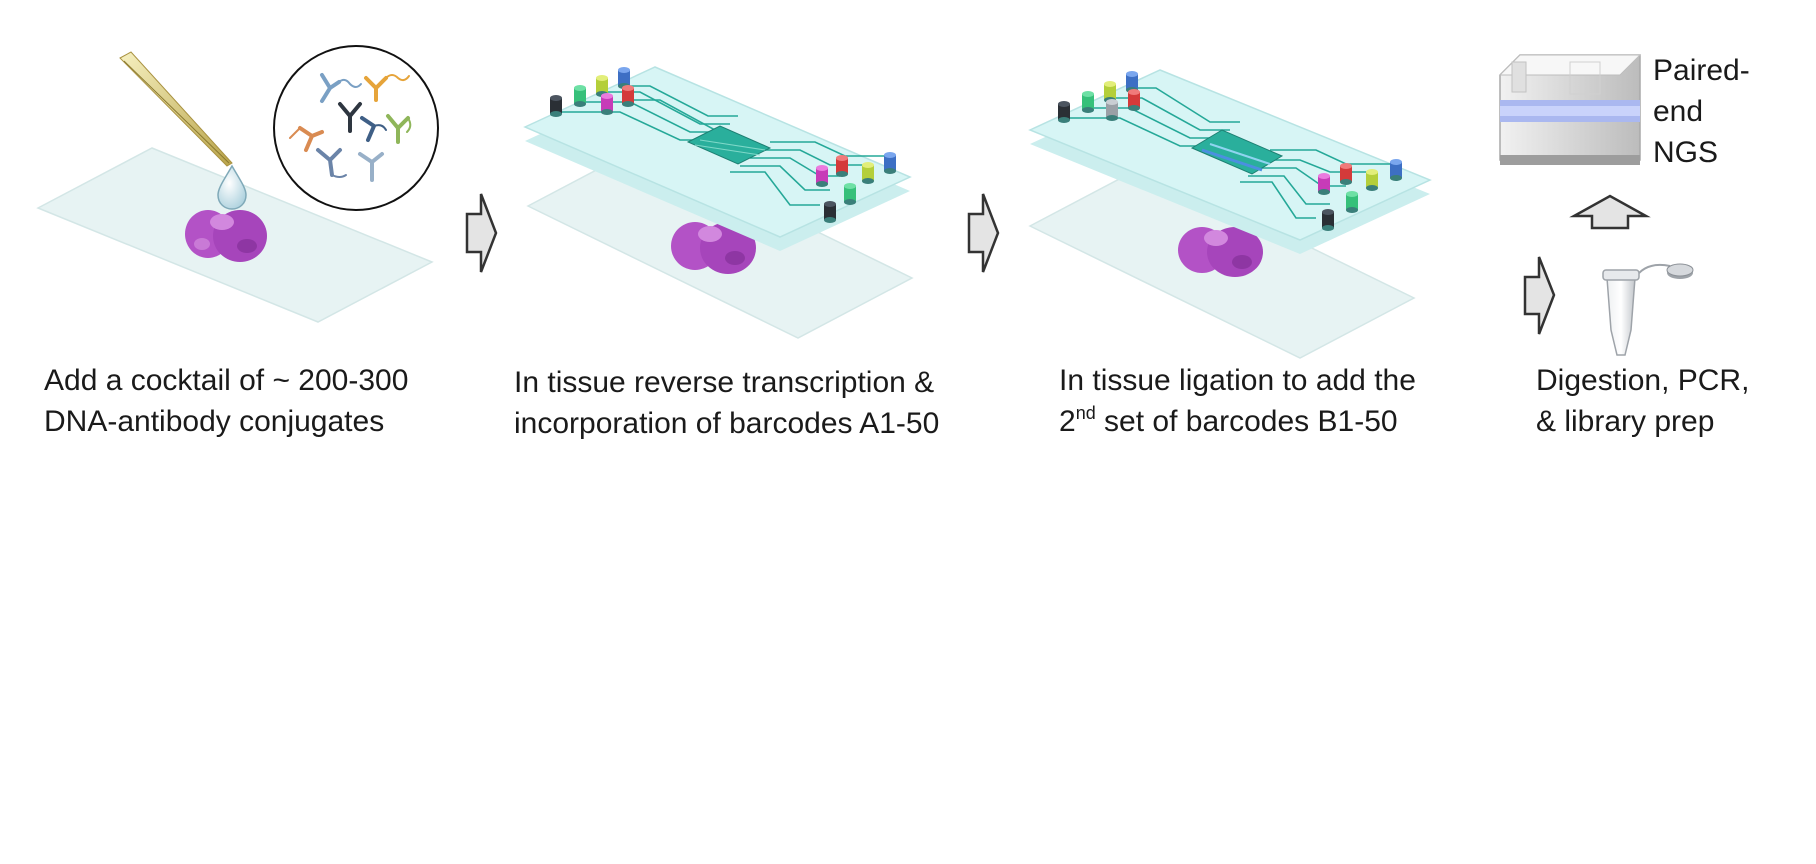  Describe the element at coordinates (214, 421) in the screenshot. I see `step1-caption-line2: DNA-antibody conjugates` at that location.